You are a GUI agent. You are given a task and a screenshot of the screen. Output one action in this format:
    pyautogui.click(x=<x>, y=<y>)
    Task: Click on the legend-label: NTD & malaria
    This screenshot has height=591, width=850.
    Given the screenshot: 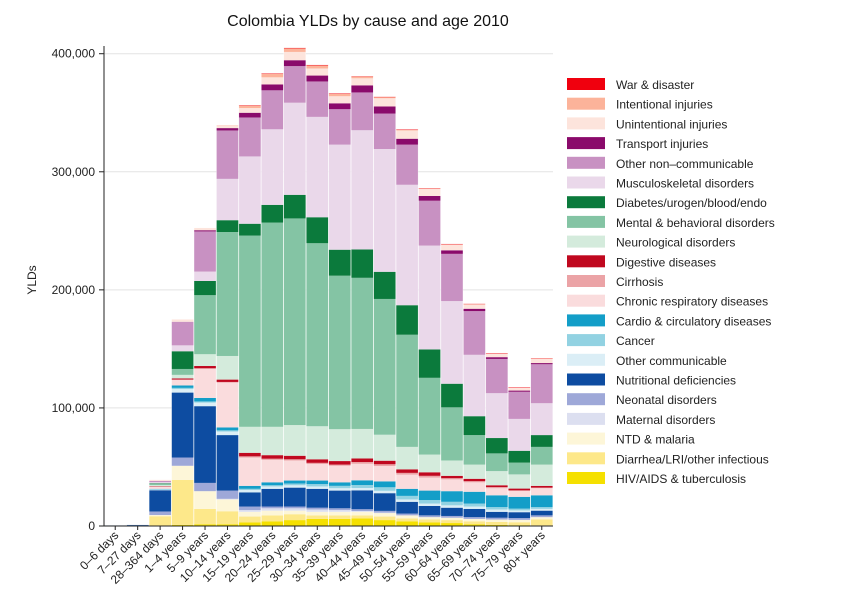 What is the action you would take?
    pyautogui.click(x=655, y=440)
    